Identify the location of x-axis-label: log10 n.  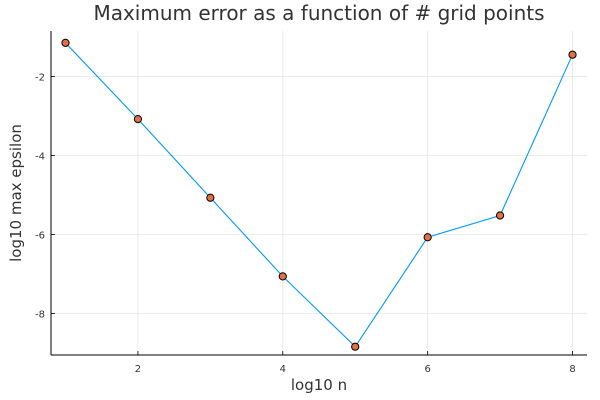
(319, 385).